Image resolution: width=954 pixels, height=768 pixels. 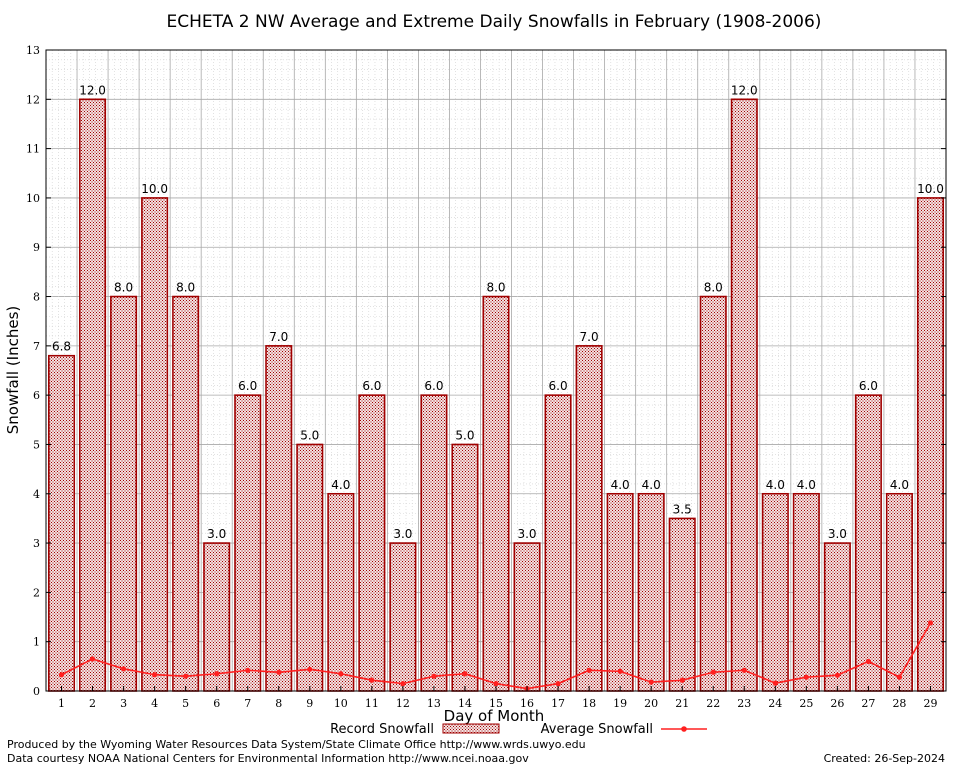 I want to click on legend-swatch-record, so click(x=471, y=728).